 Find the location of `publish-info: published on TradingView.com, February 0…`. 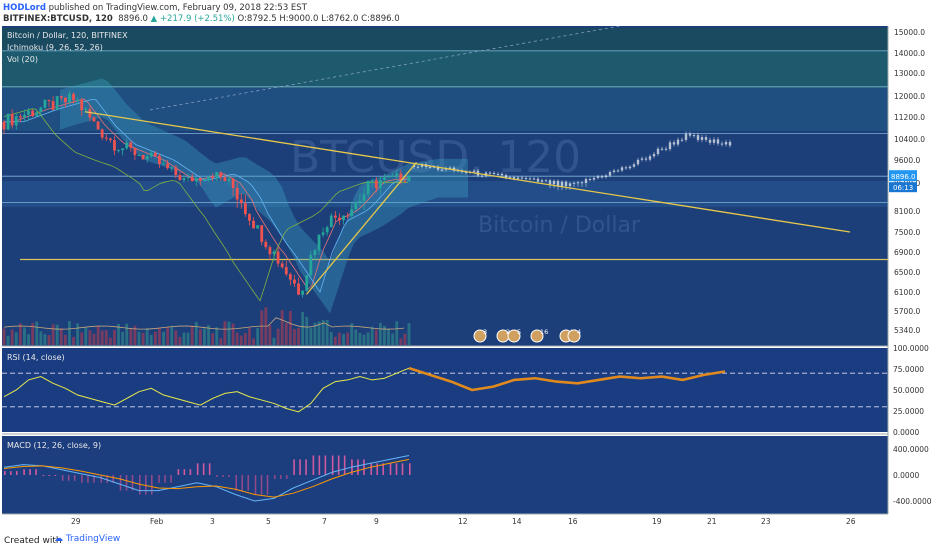

publish-info: published on TradingView.com, February 0… is located at coordinates (177, 8).